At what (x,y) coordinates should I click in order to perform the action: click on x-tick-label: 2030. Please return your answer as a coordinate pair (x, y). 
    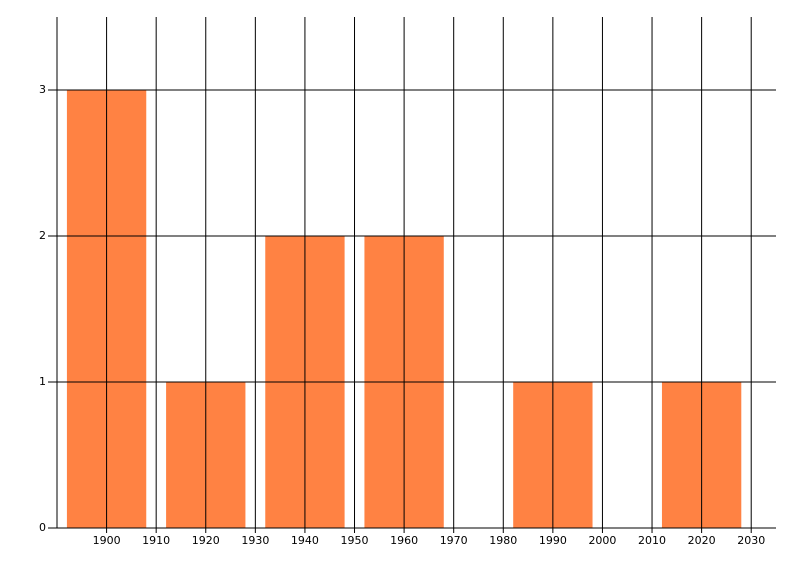
    Looking at the image, I should click on (751, 540).